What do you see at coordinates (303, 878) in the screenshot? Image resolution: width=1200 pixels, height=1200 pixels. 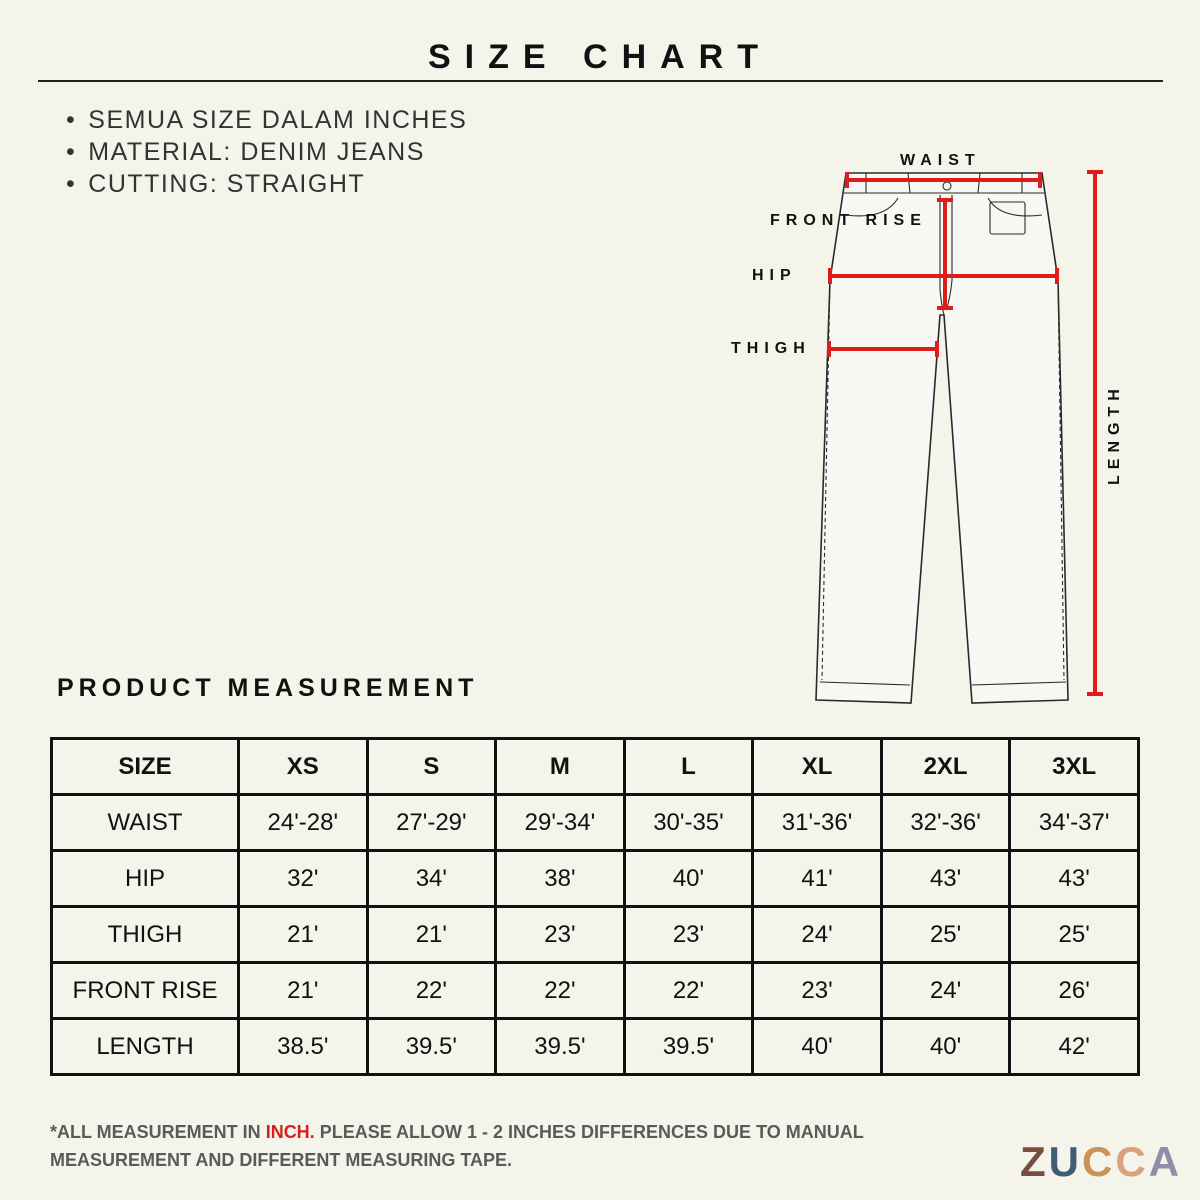 I see `table-cell: 32'` at bounding box center [303, 878].